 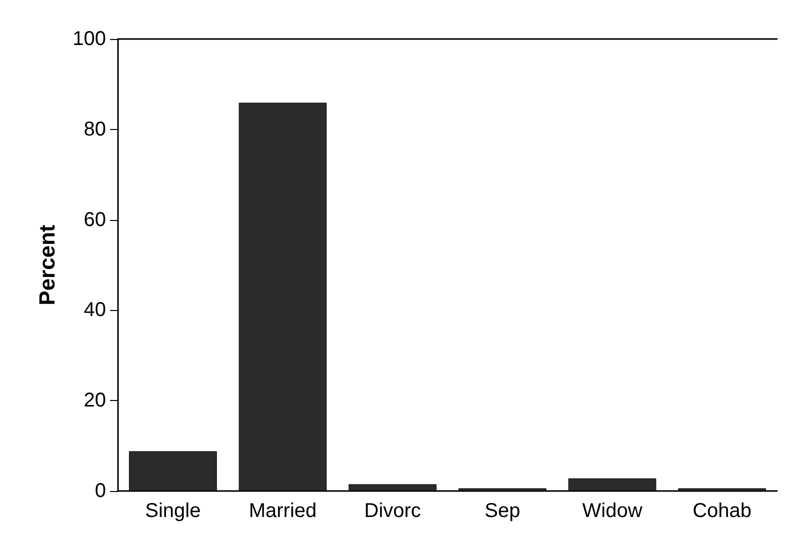 I want to click on y-tick-label: 20, so click(x=95, y=401).